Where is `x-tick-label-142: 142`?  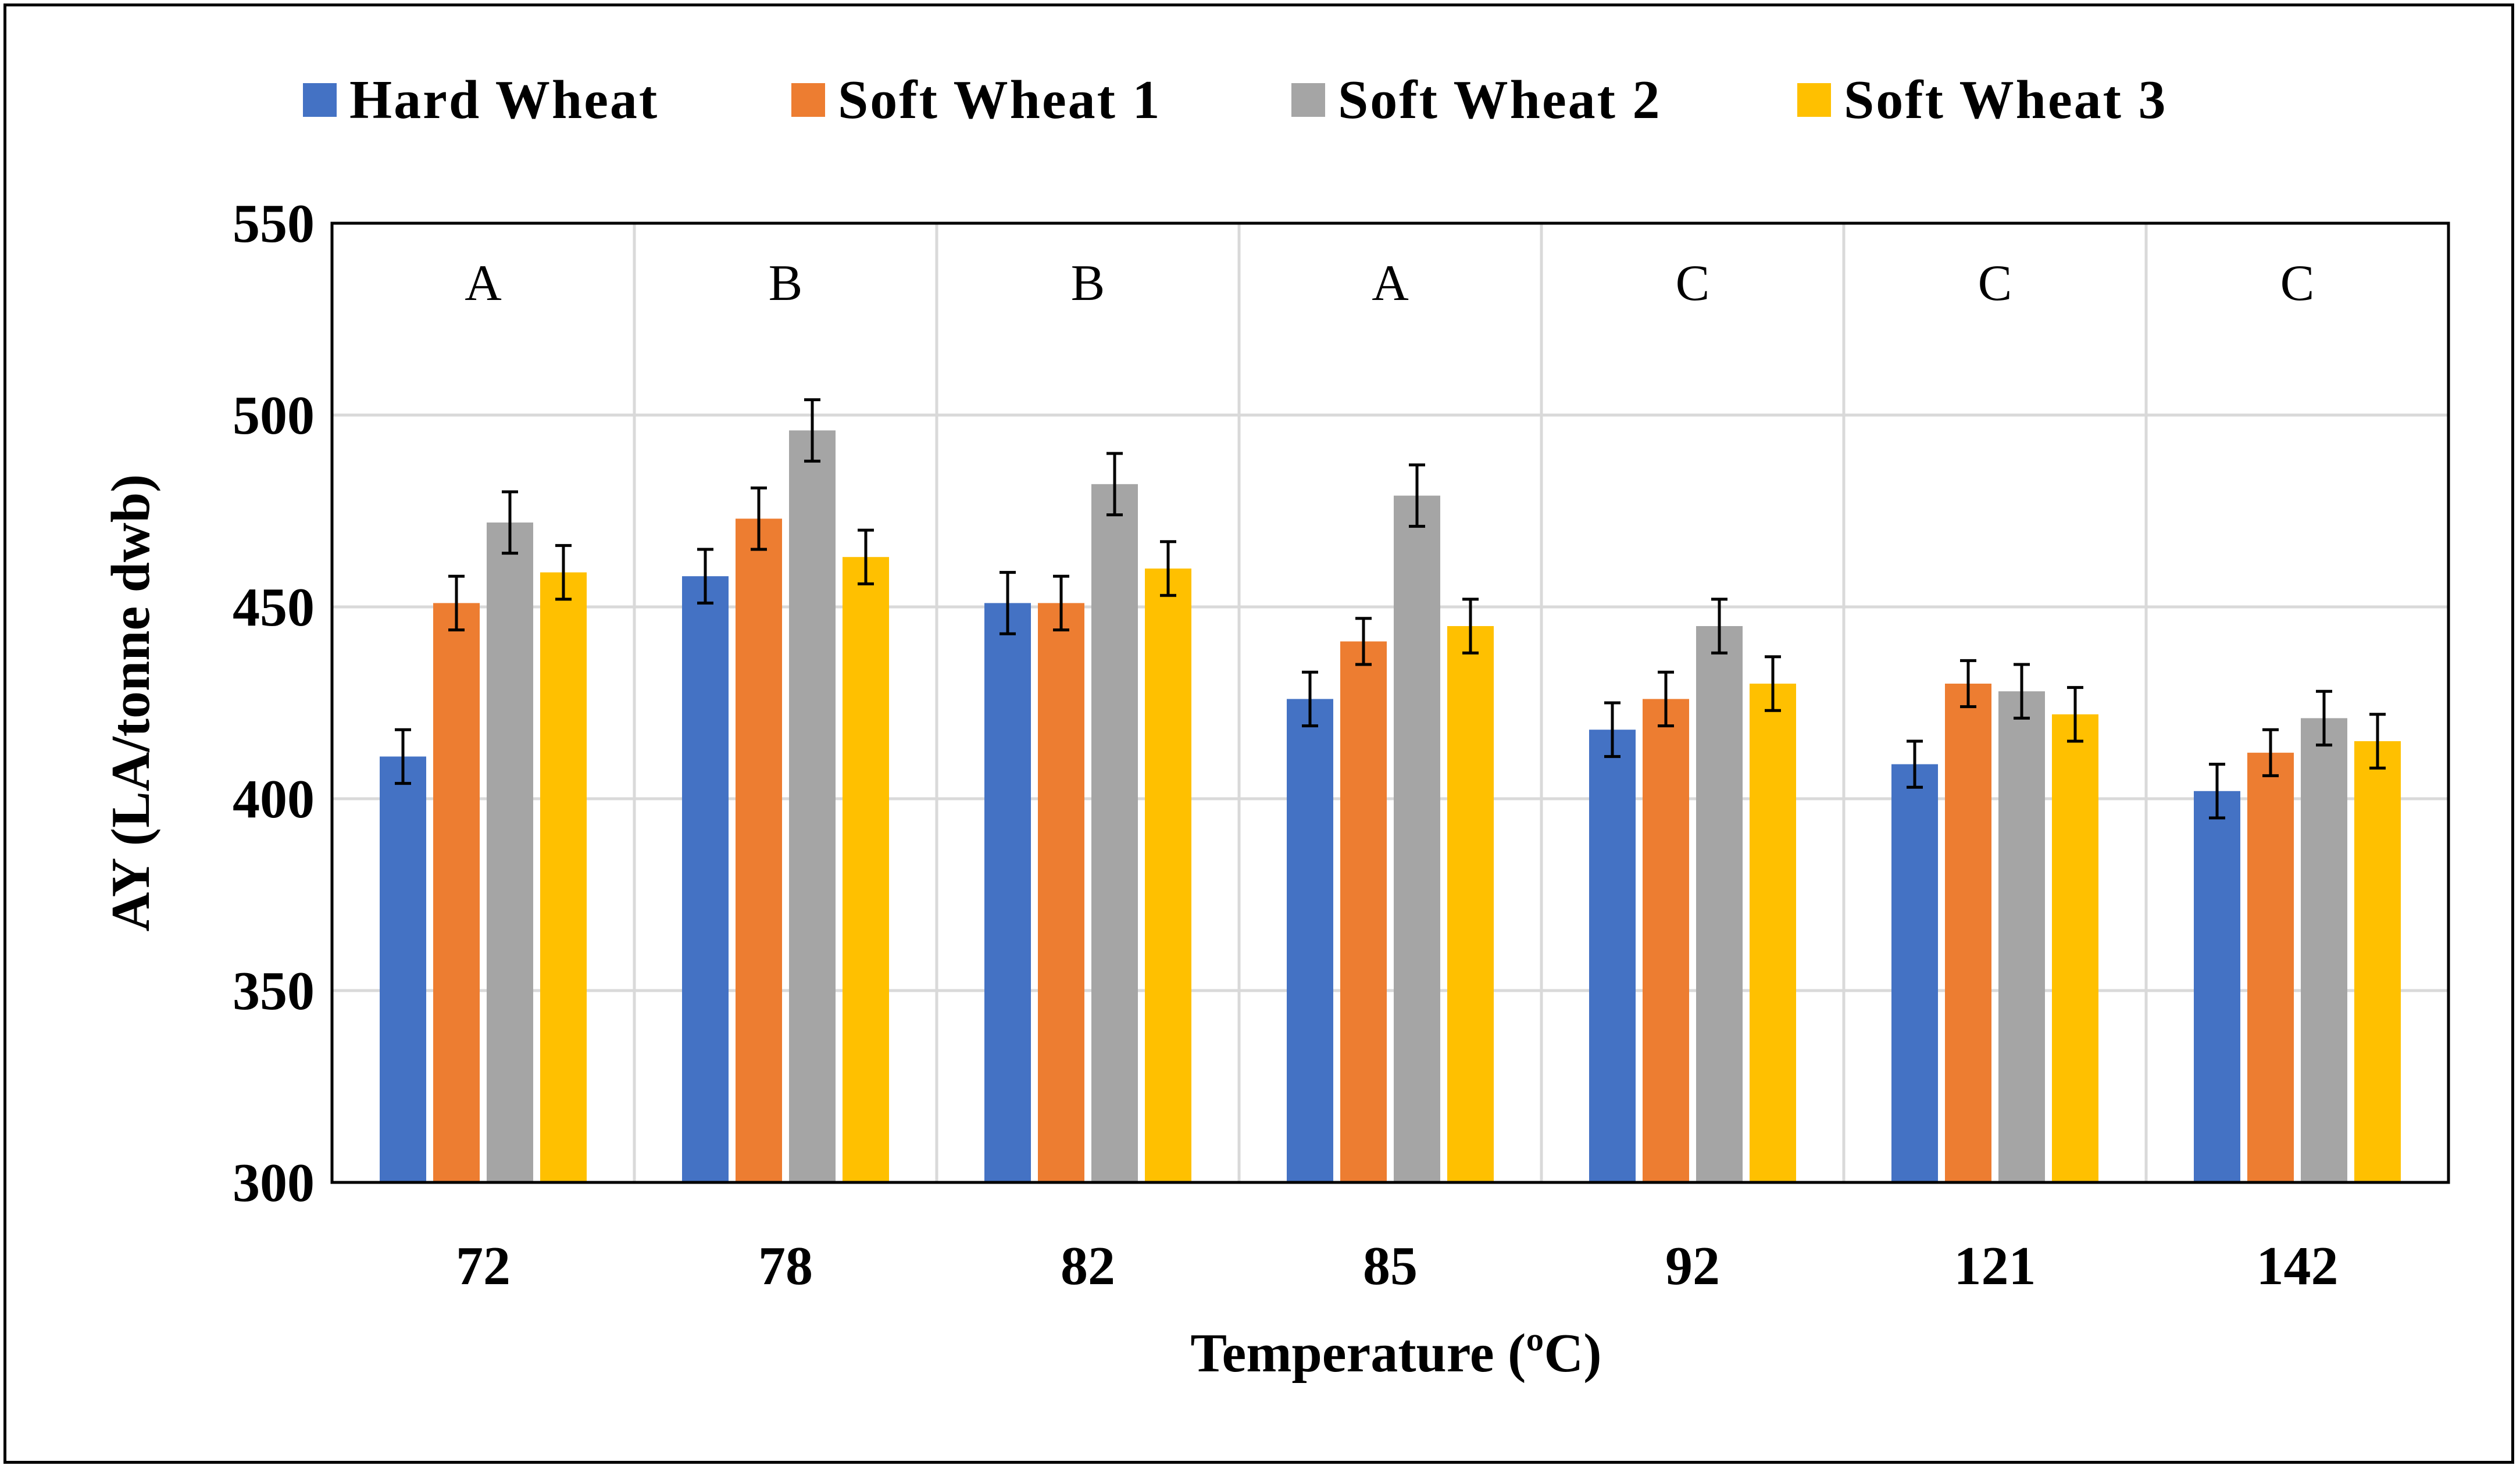 x-tick-label-142: 142 is located at coordinates (2298, 1266).